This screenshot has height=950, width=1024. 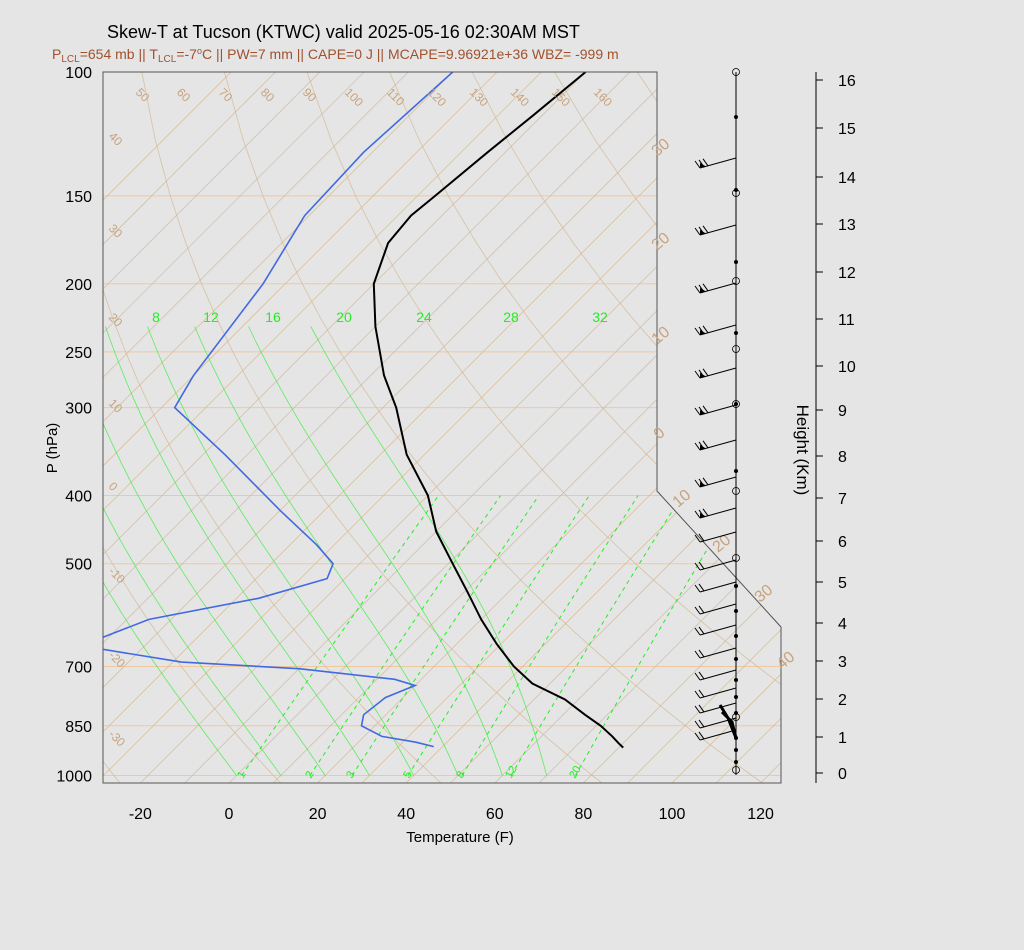 What do you see at coordinates (117, 659) in the screenshot?
I see `isotherm-label: -20` at bounding box center [117, 659].